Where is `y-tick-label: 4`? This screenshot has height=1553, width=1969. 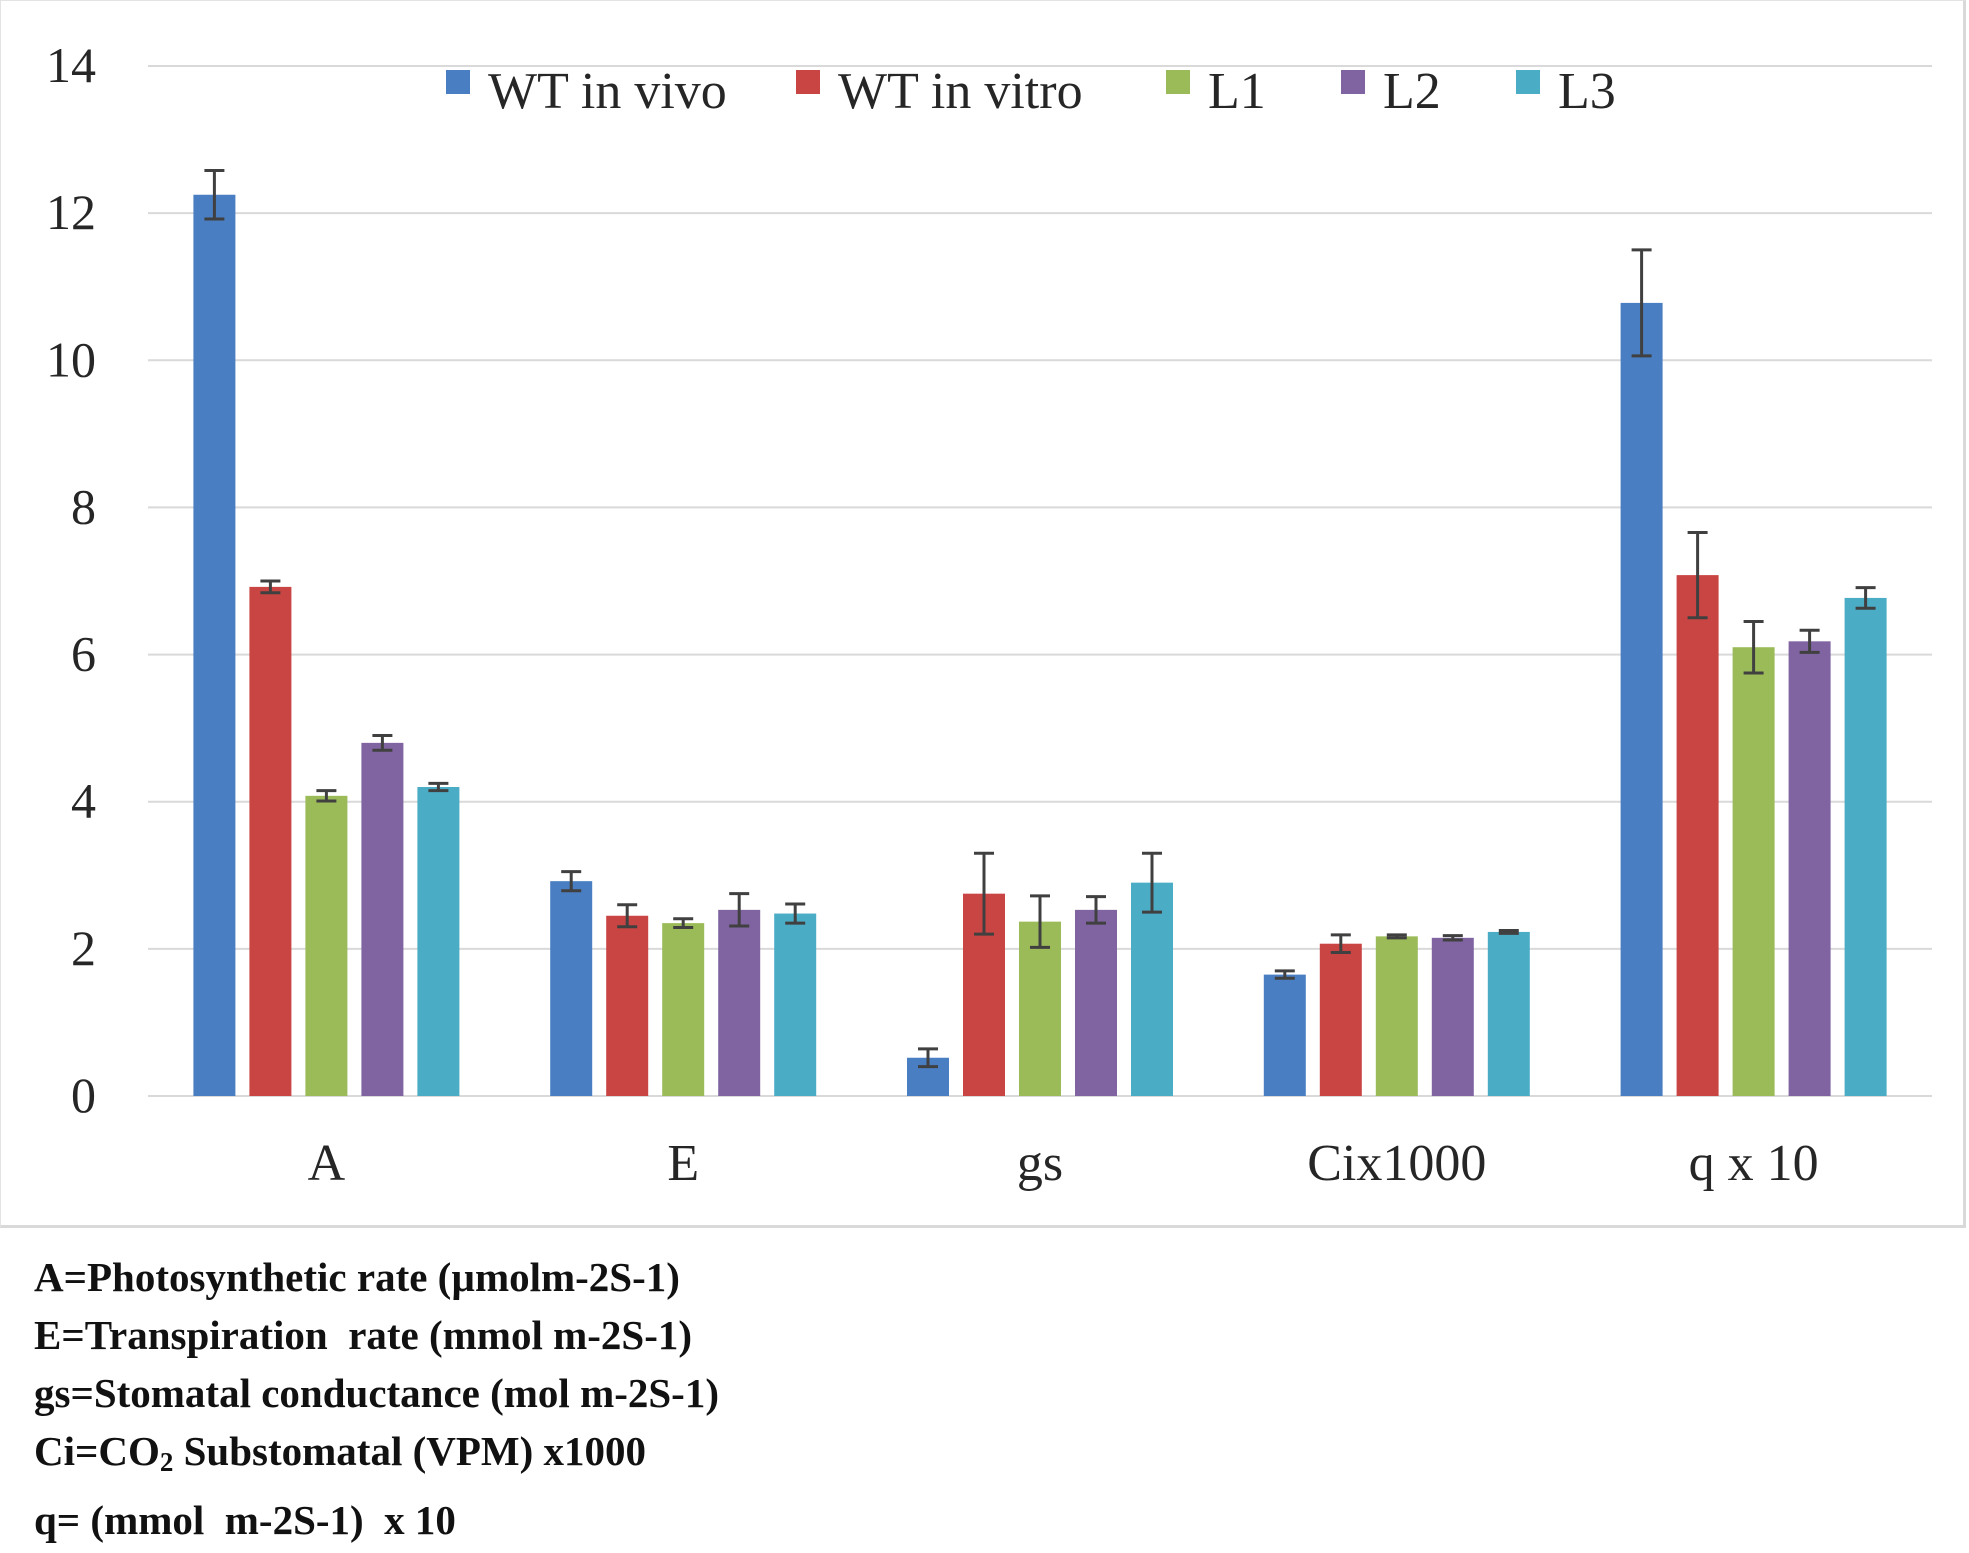 y-tick-label: 4 is located at coordinates (83, 801).